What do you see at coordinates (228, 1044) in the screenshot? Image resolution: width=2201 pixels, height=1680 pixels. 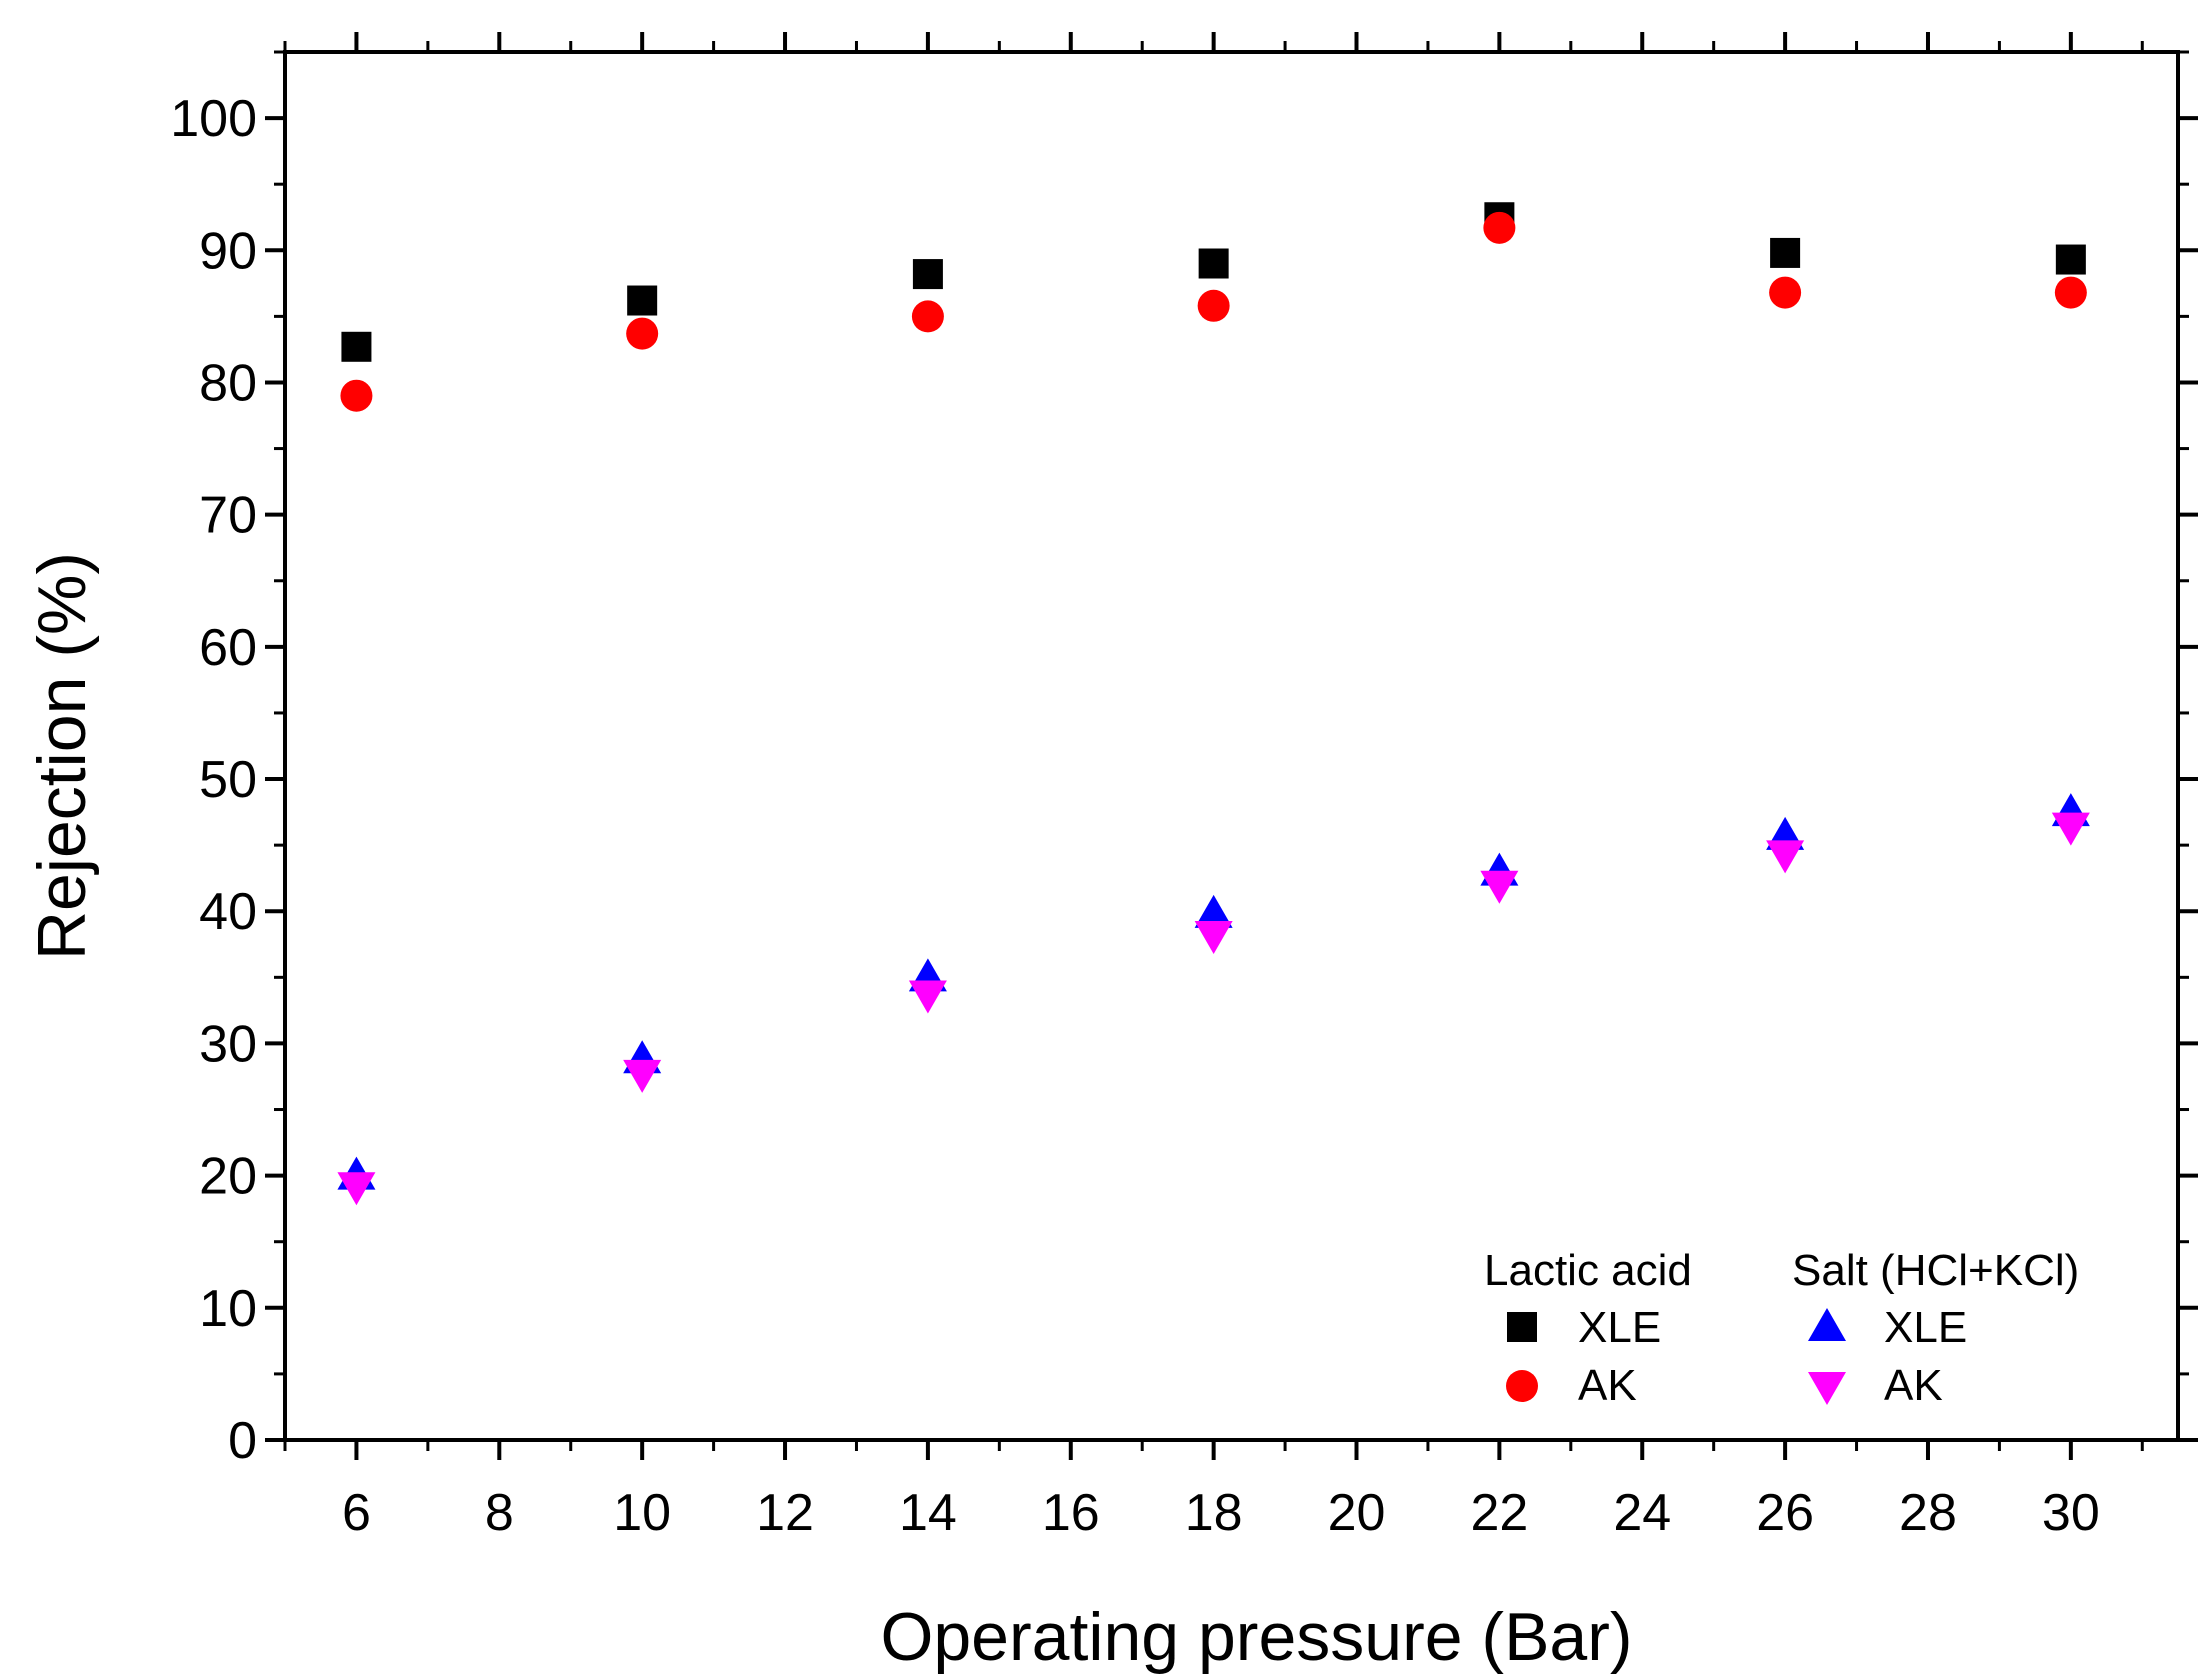 I see `y-tick-label: 30` at bounding box center [228, 1044].